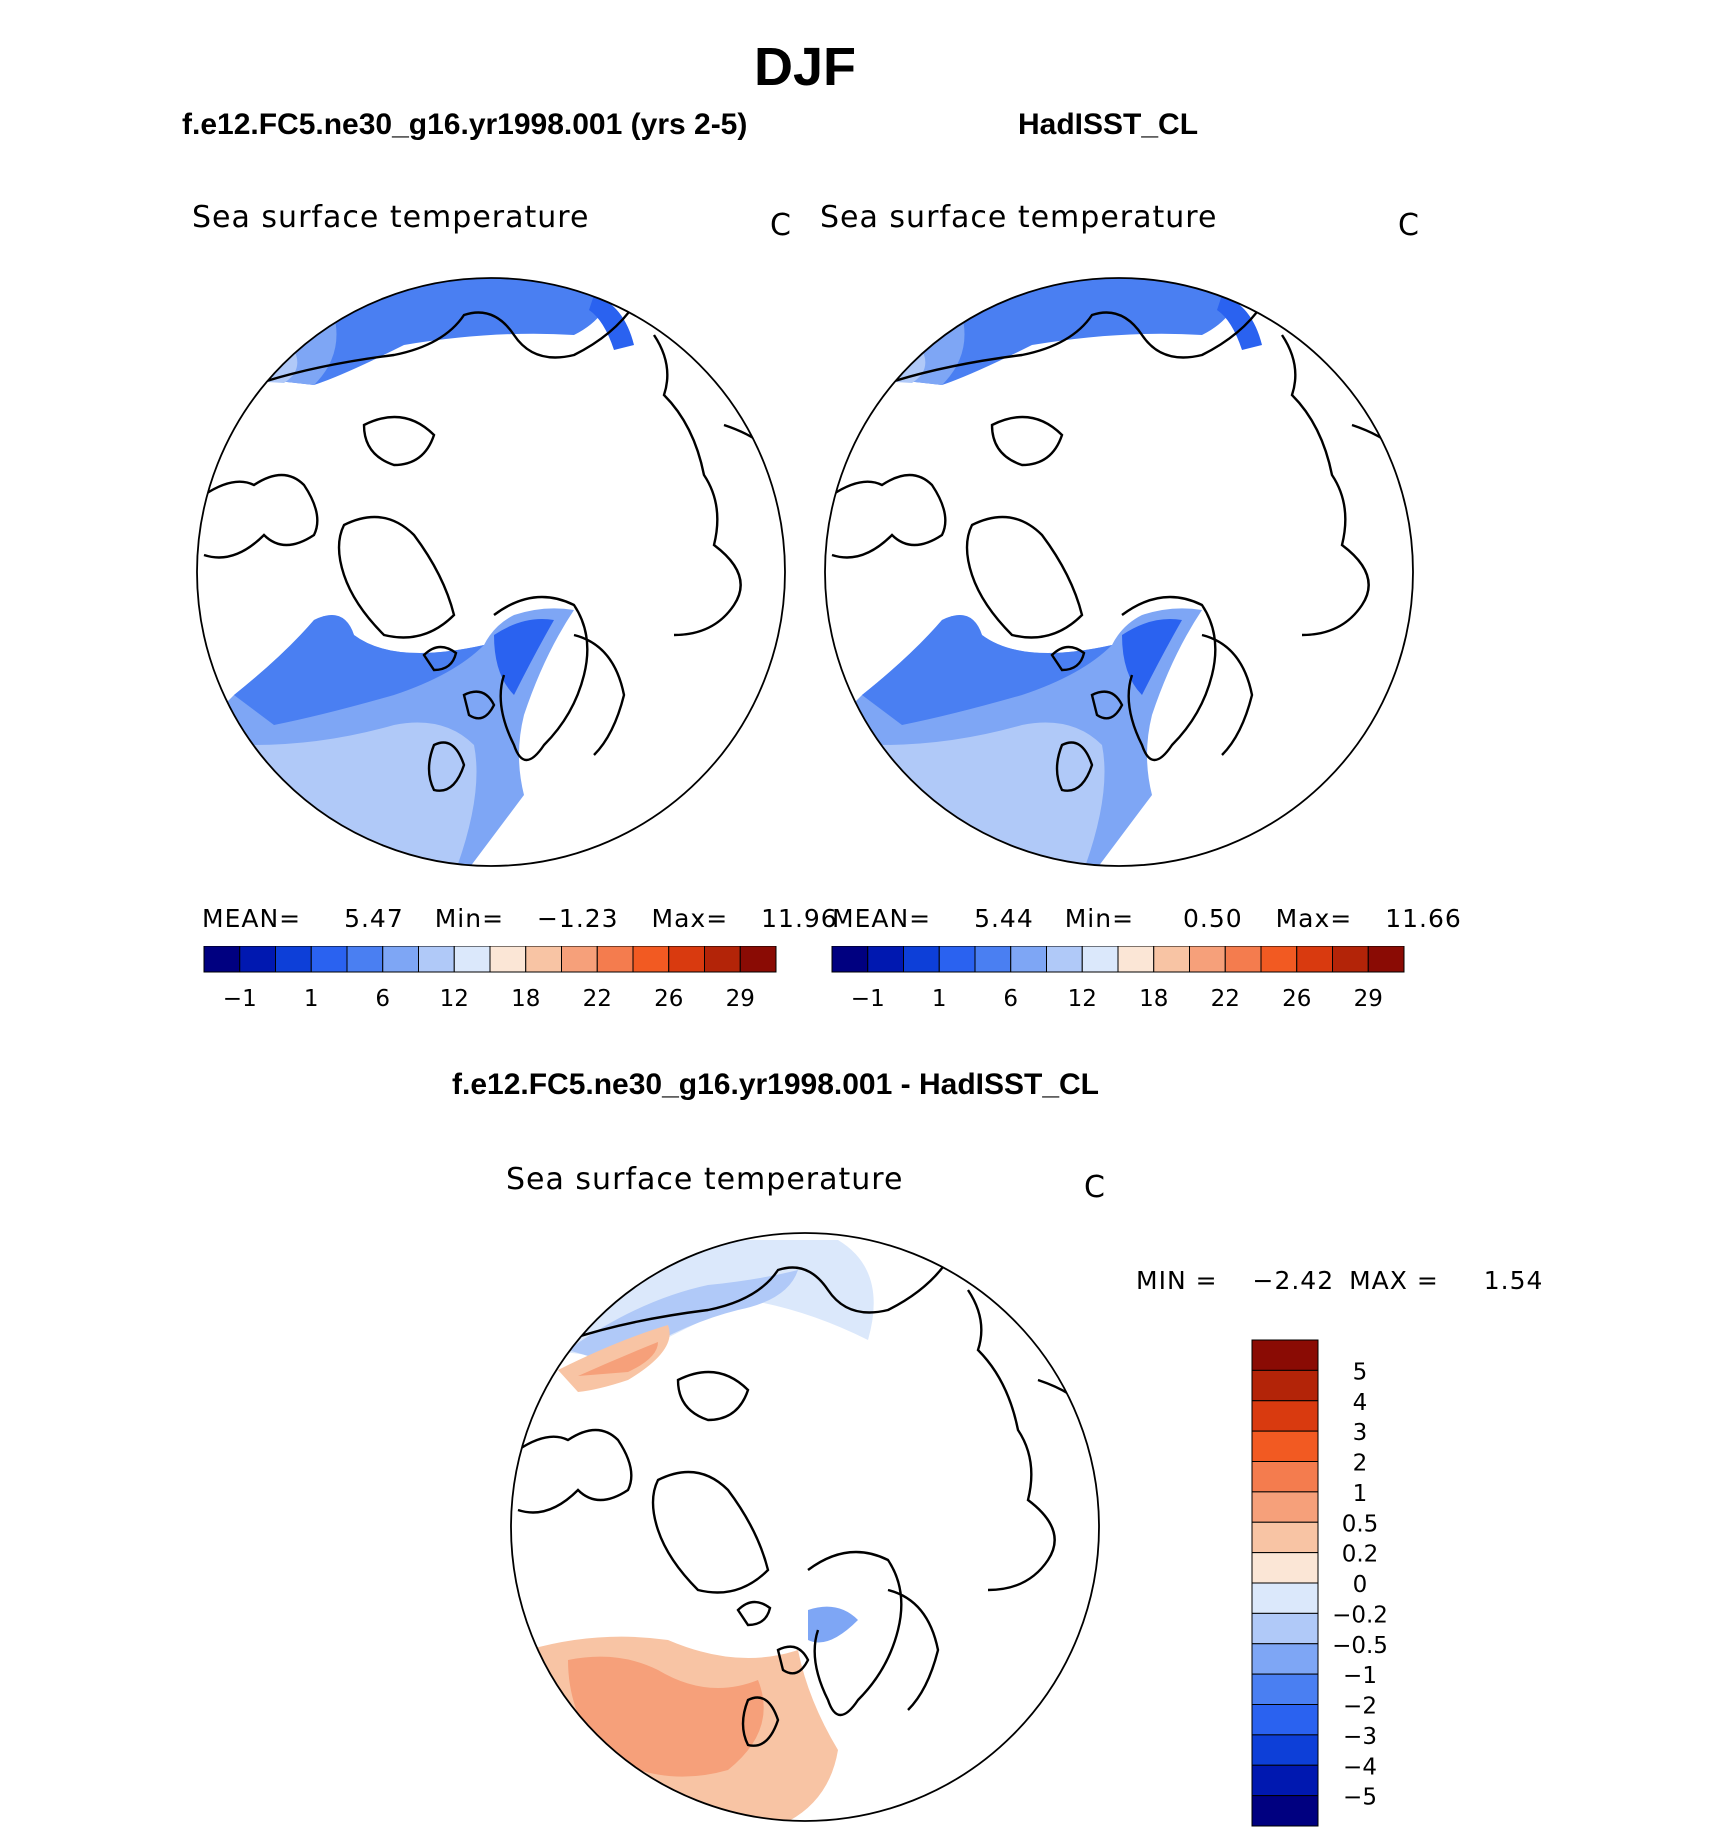 The width and height of the screenshot is (1710, 1839). Describe the element at coordinates (781, 225) in the screenshot. I see `left-map-units-label: C` at that location.